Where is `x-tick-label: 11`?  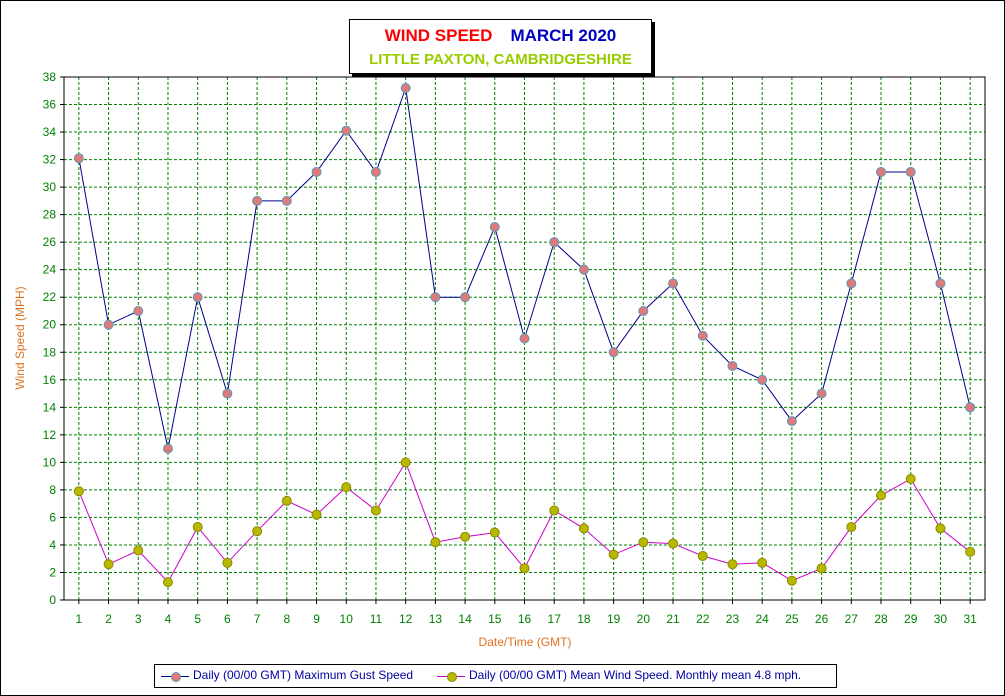
x-tick-label: 11 is located at coordinates (376, 619).